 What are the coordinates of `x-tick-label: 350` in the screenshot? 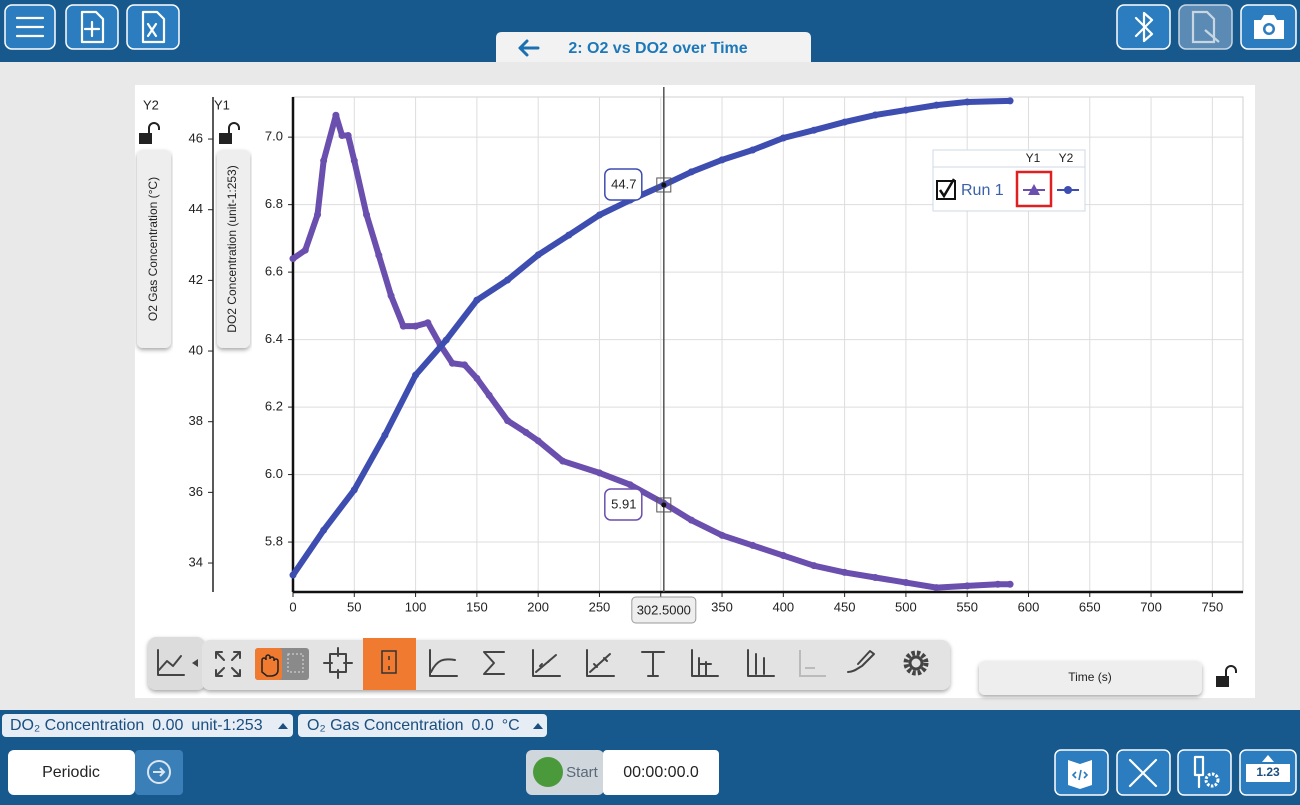 It's located at (722, 606).